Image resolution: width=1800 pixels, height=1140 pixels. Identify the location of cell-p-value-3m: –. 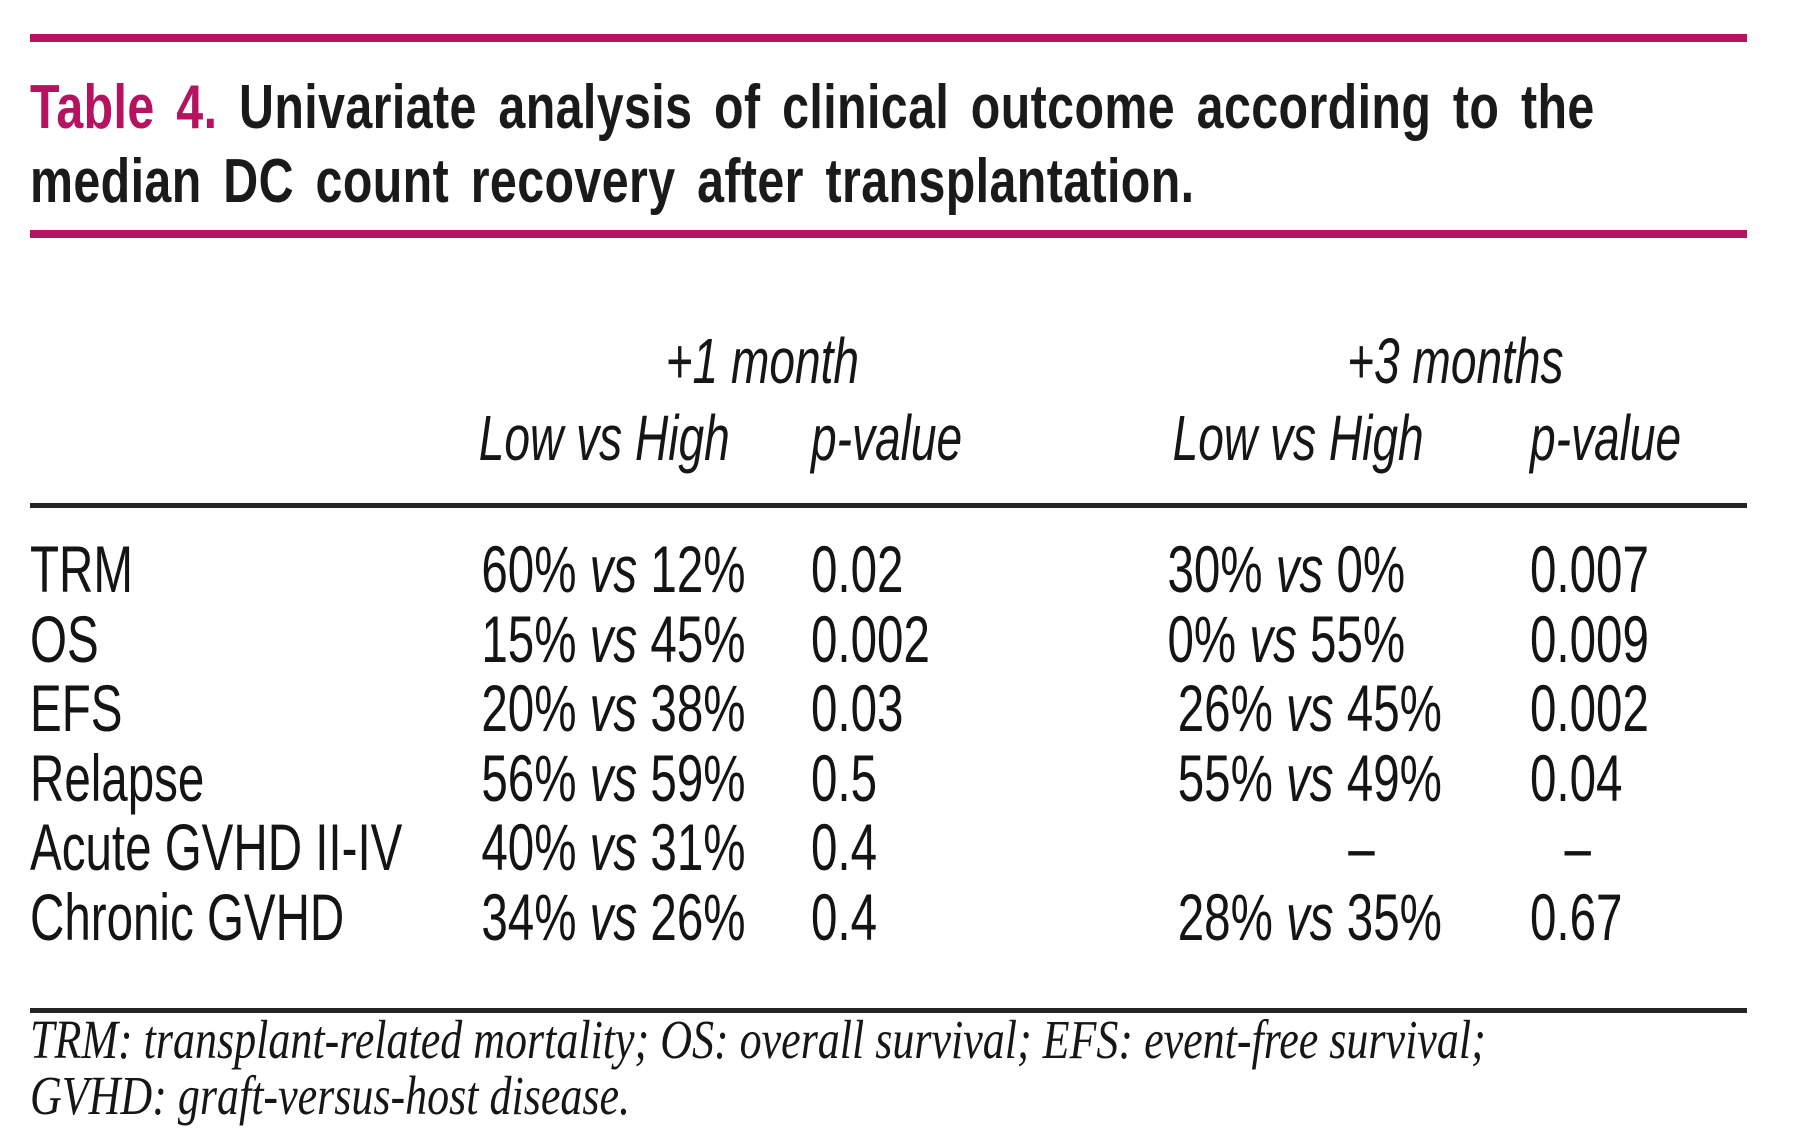
(1577, 847).